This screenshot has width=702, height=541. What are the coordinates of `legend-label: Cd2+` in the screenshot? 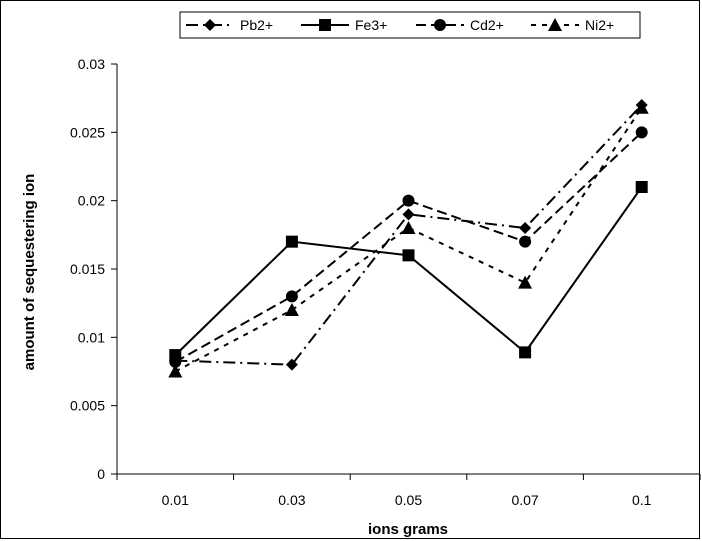 It's located at (487, 25).